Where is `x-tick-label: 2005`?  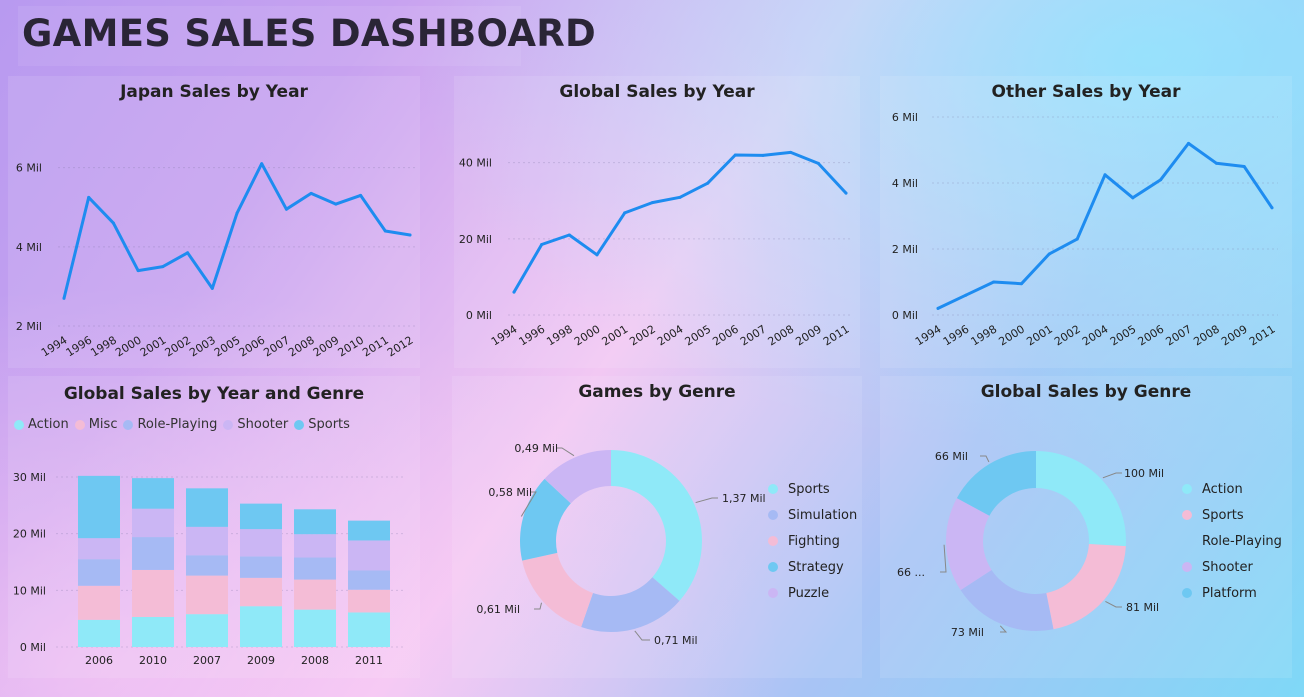
x-tick-label: 2005 is located at coordinates (698, 336).